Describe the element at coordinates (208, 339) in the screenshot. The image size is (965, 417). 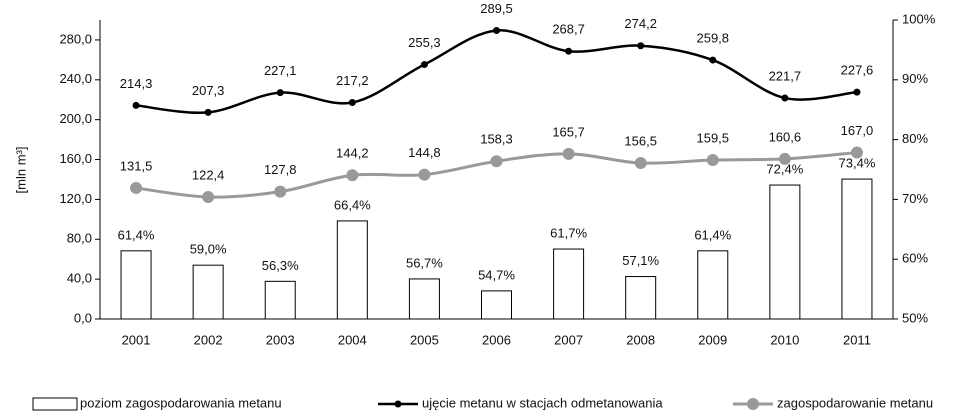
I see `x-tick-label: 2002` at that location.